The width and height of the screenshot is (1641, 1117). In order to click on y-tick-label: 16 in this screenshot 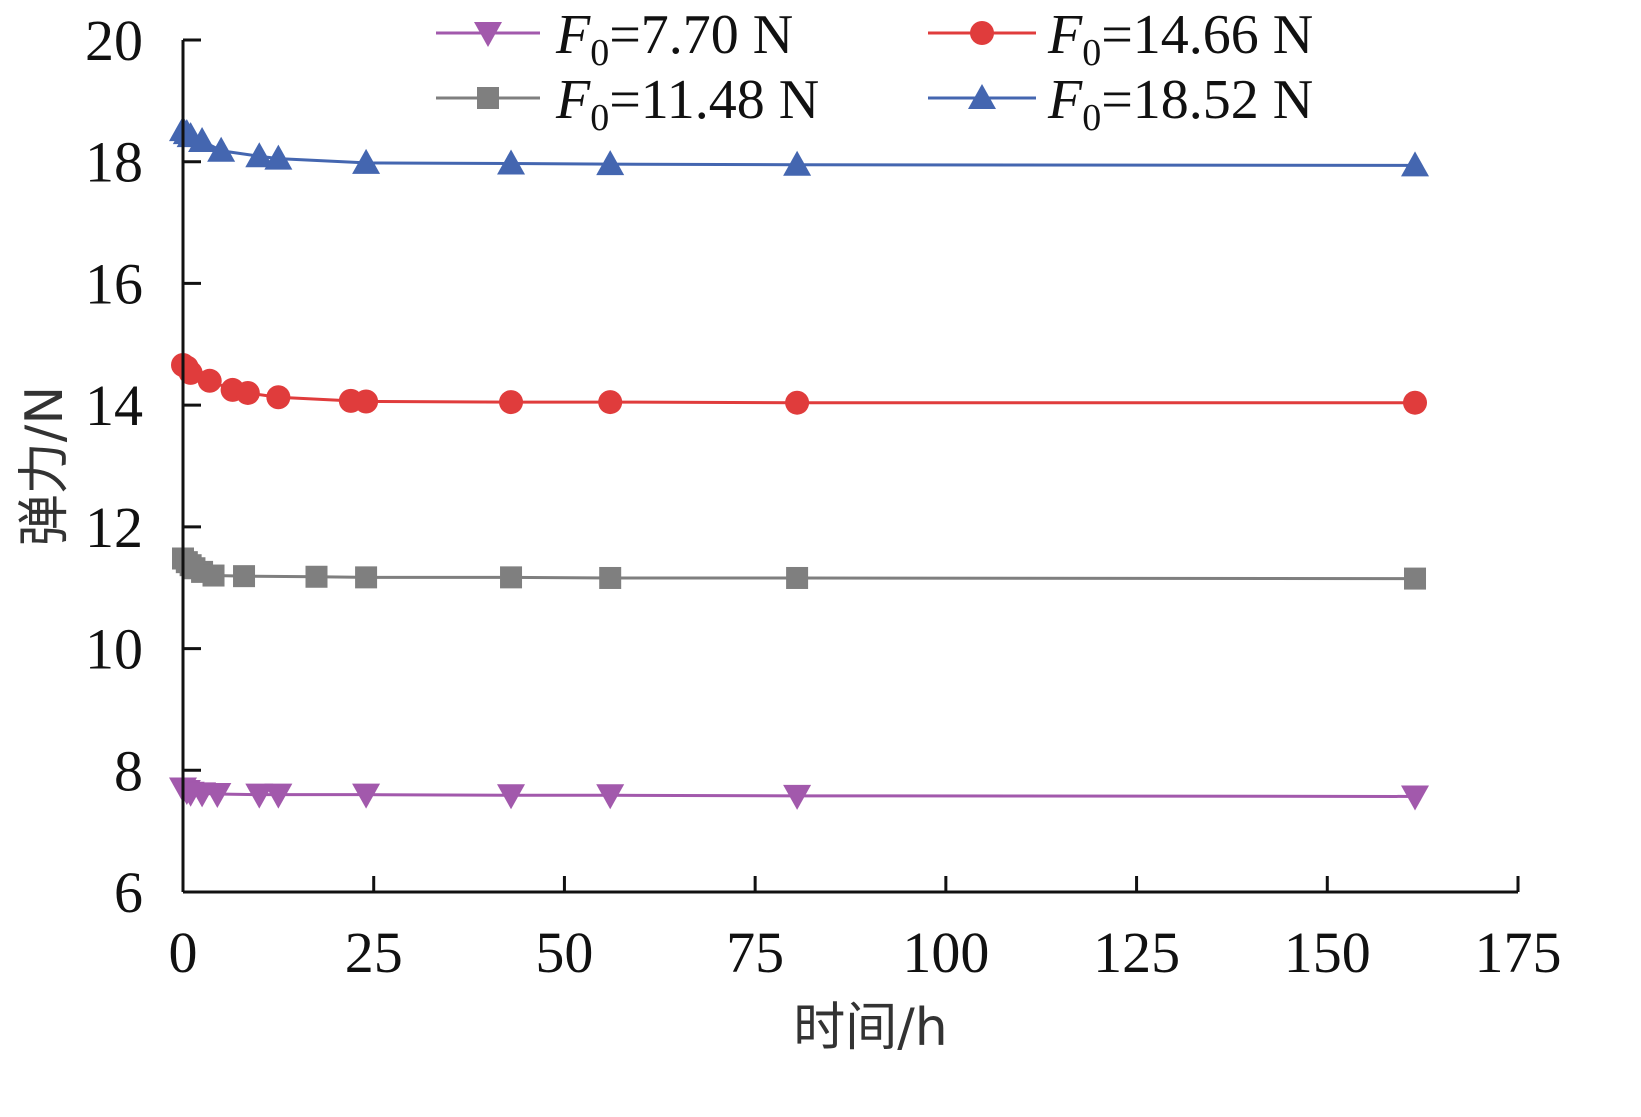, I will do `click(114, 283)`.